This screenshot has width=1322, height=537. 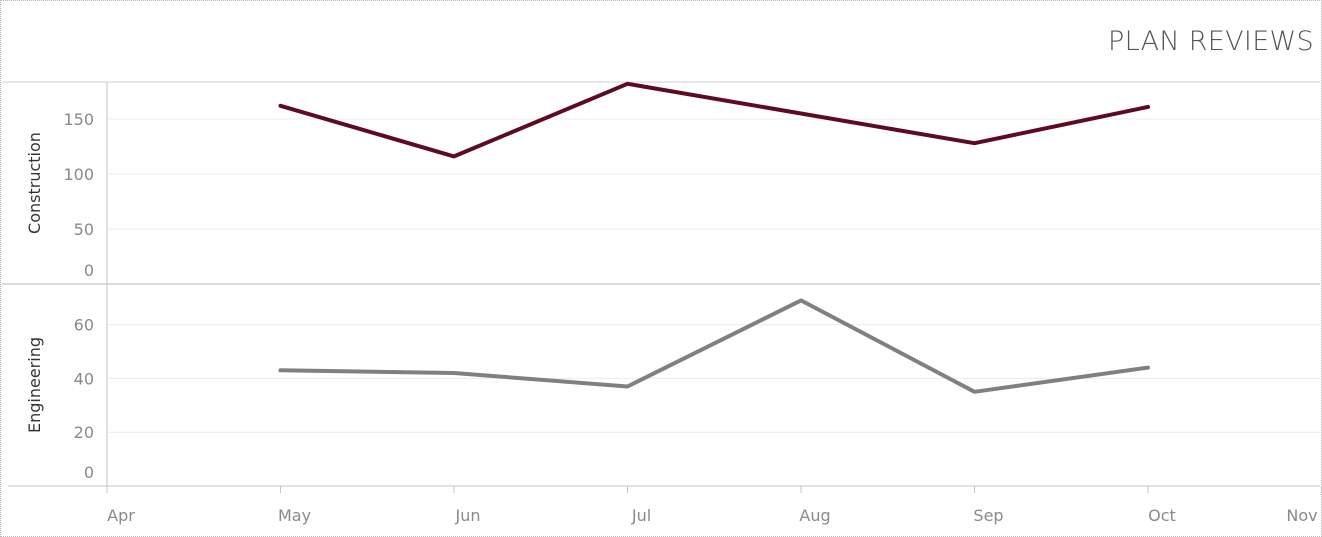 What do you see at coordinates (84, 325) in the screenshot?
I see `y-tick-label: 60` at bounding box center [84, 325].